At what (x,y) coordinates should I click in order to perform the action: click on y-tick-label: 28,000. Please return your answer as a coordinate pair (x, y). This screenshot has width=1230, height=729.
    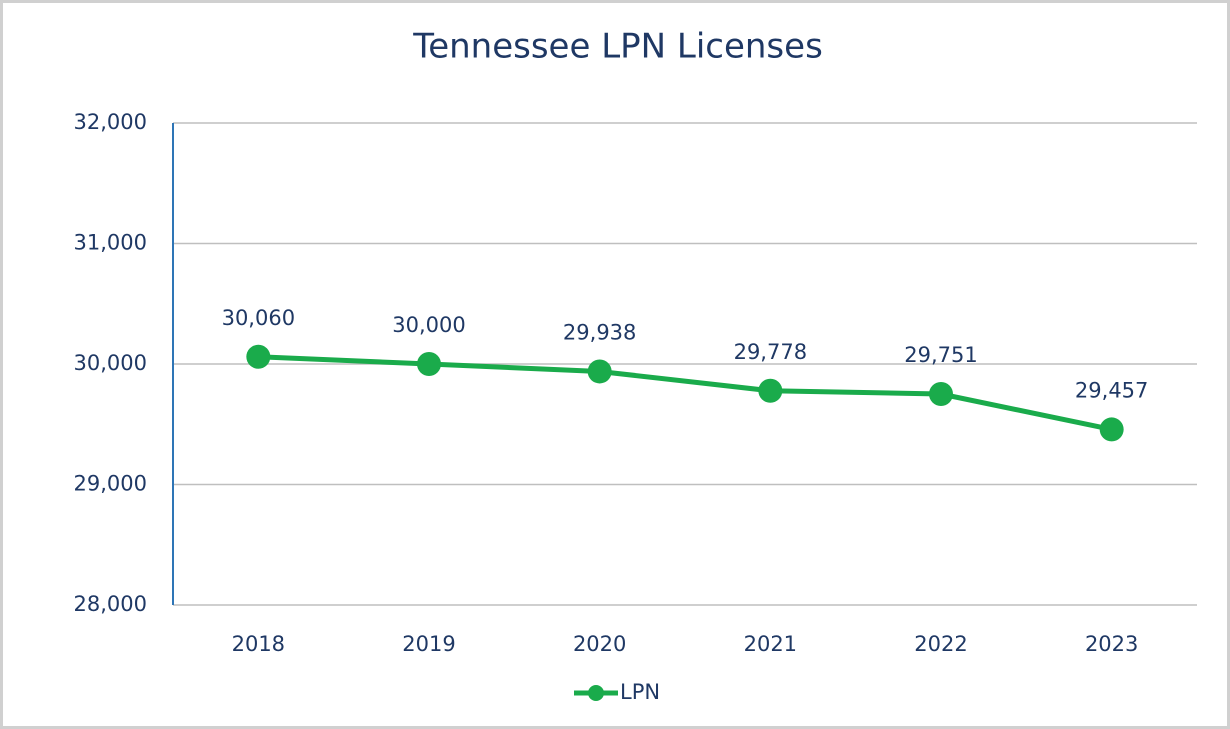
    Looking at the image, I should click on (110, 604).